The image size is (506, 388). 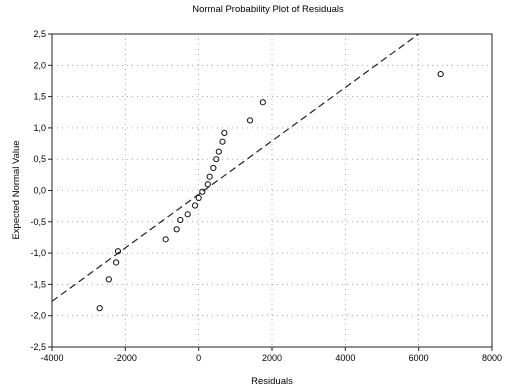 What do you see at coordinates (198, 358) in the screenshot?
I see `x-tick-label: 0` at bounding box center [198, 358].